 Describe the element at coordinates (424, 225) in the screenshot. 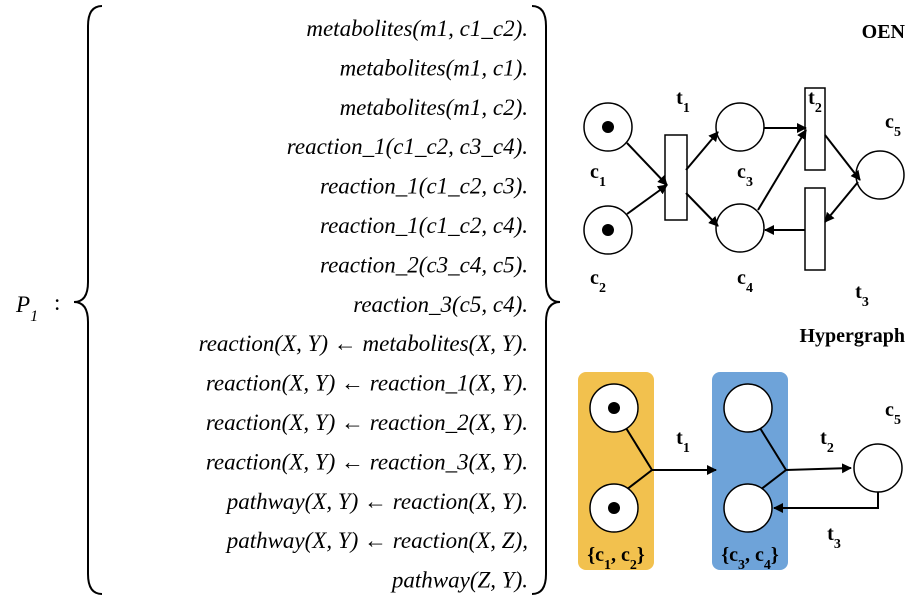

I see `program-line: reaction_1(c1_c2, c4).` at that location.